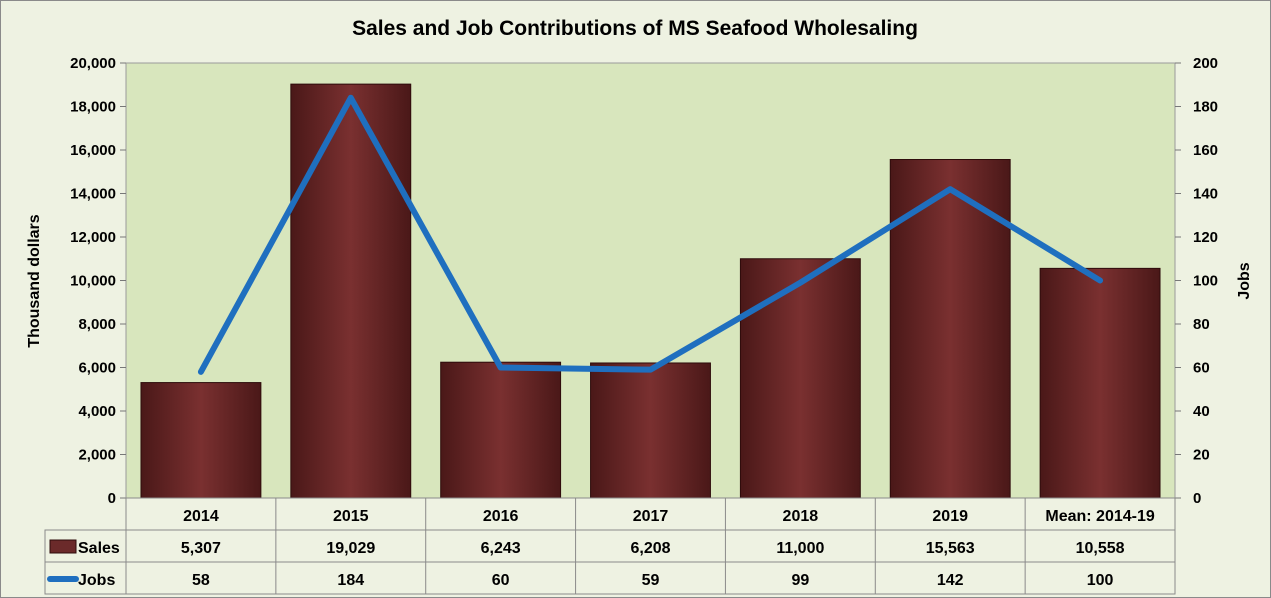  Describe the element at coordinates (1201, 455) in the screenshot. I see `y2-tick-label: 20` at that location.